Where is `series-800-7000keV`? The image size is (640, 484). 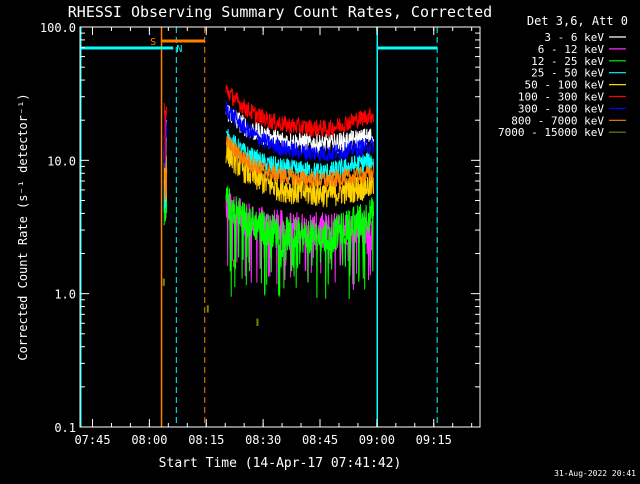 series-800-7000keV is located at coordinates (299, 162).